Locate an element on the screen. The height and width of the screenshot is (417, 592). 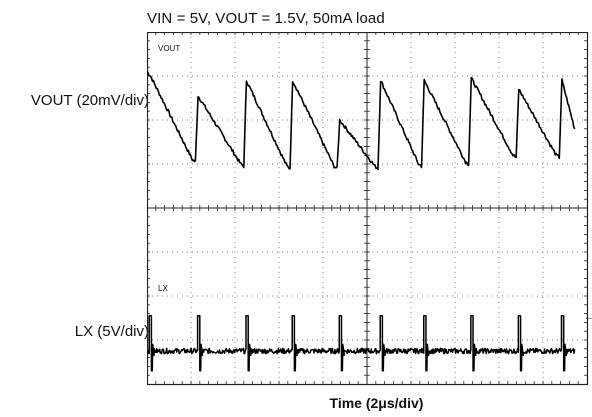
time-axis-label: Time (2μs/div) is located at coordinates (376, 403).